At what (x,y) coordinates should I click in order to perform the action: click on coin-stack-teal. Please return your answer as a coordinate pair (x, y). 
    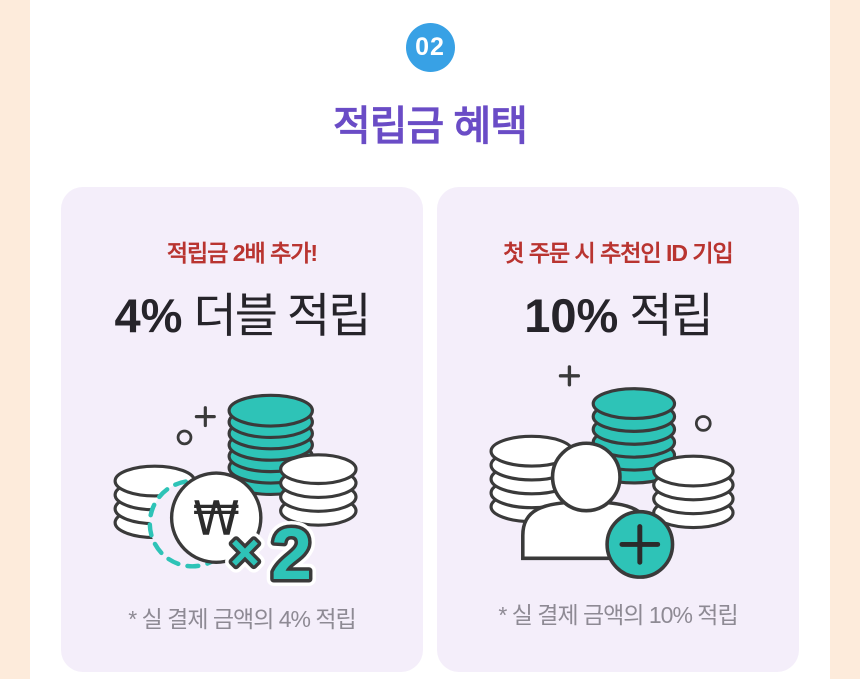
    Looking at the image, I should click on (270, 445).